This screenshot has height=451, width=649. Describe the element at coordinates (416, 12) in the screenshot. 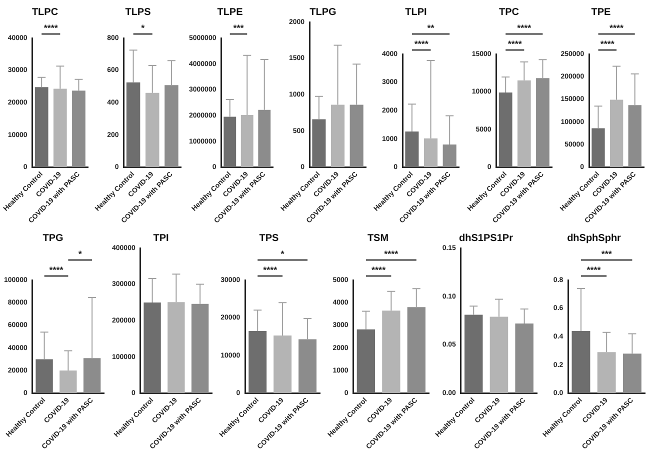

I see `chart-title: TLPI` at that location.